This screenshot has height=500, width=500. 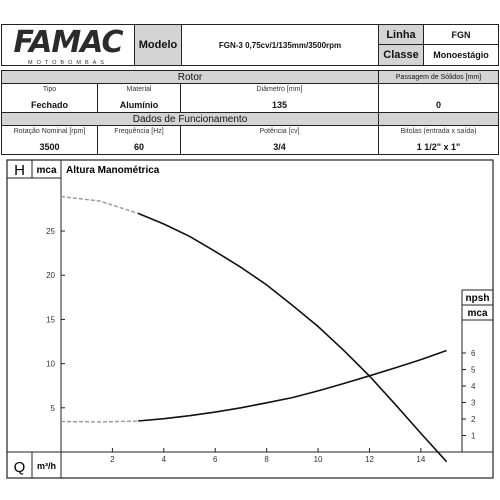 What do you see at coordinates (292, 385) in the screenshot?
I see `npsh-curve` at bounding box center [292, 385].